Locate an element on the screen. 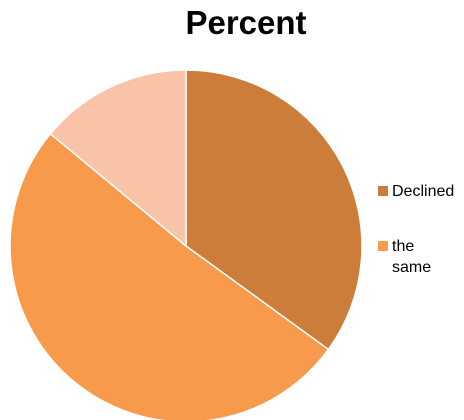  pie-slice-unlabeled is located at coordinates (118, 158).